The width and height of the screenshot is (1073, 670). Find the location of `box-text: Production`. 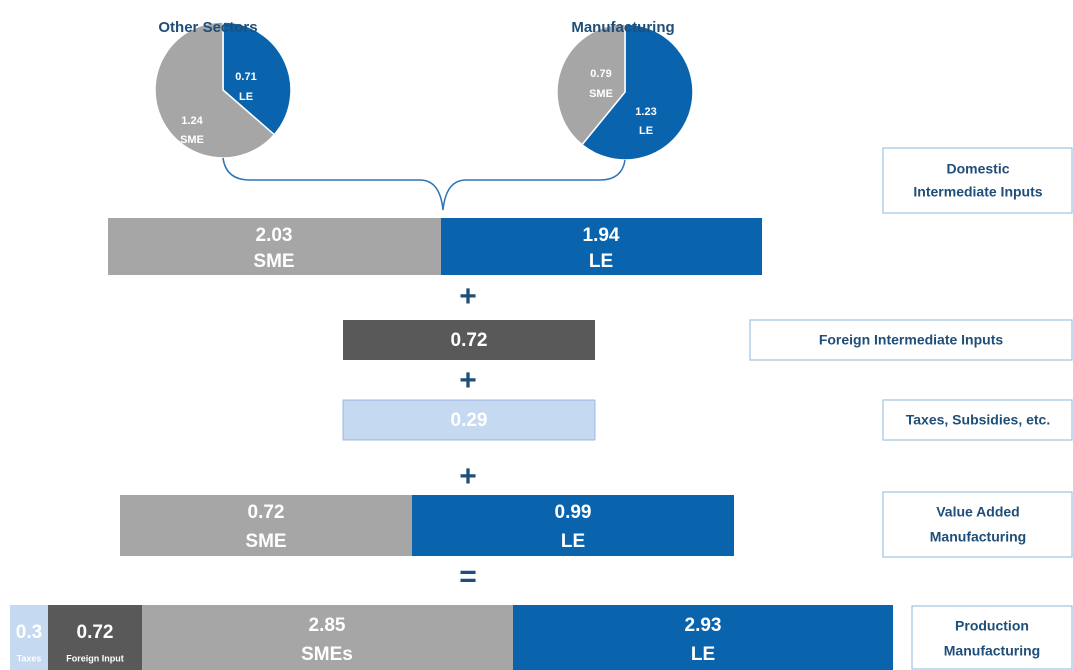

box-text: Production is located at coordinates (992, 626).